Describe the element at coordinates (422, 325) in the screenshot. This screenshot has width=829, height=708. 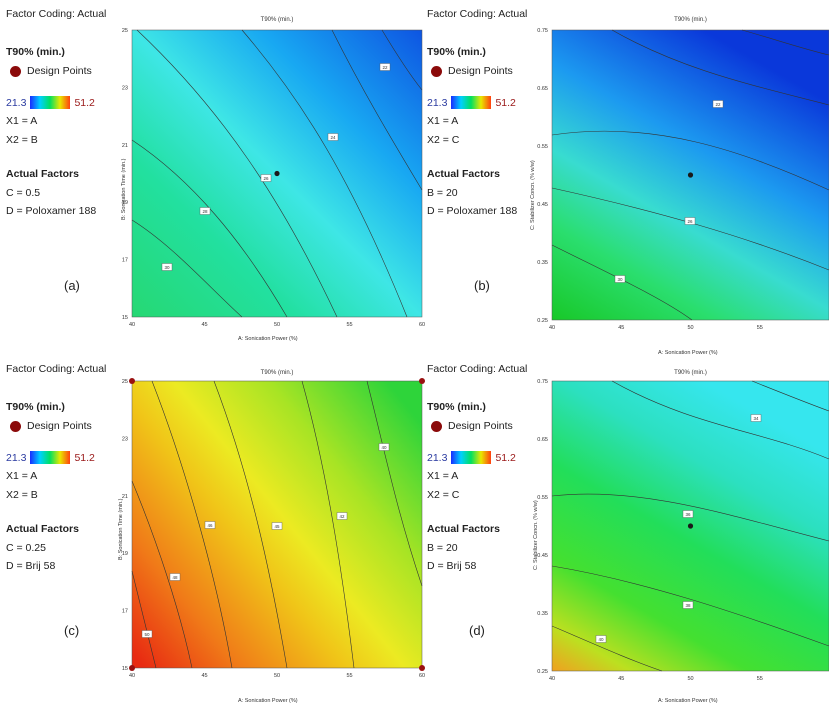
I see `x-tick-label: 60` at that location.